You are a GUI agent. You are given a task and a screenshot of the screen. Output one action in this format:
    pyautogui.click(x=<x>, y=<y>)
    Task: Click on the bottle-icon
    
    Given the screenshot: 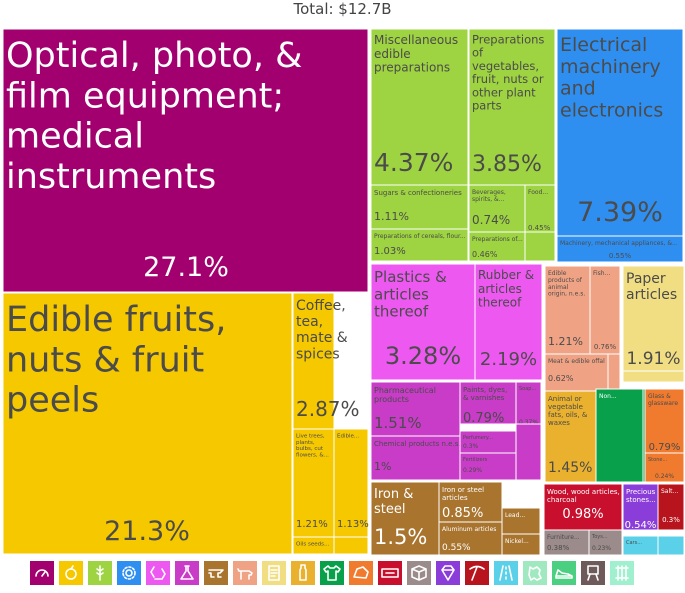 What is the action you would take?
    pyautogui.click(x=303, y=573)
    